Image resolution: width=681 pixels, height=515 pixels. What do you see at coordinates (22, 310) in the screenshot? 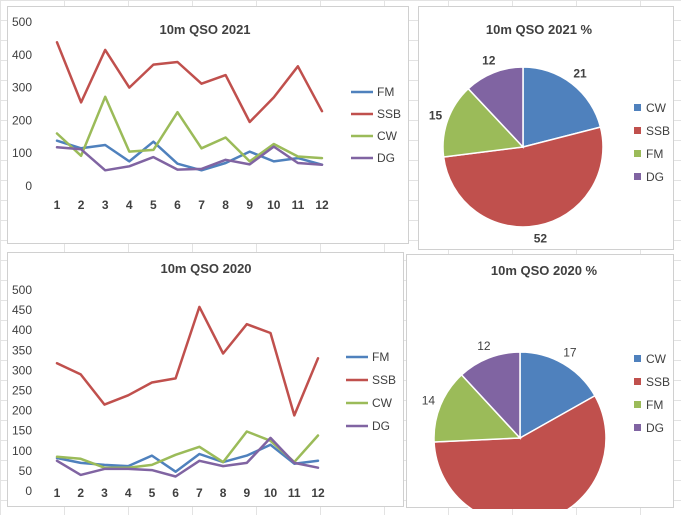
I see `y-tick-label: 450` at bounding box center [22, 310].